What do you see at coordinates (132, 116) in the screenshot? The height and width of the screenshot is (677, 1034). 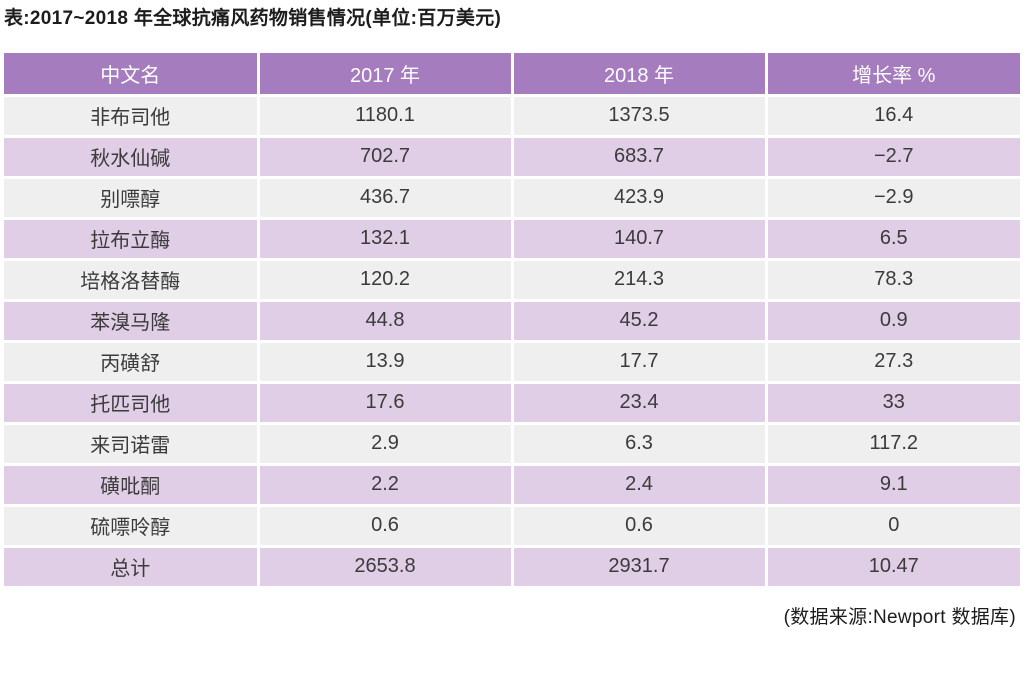 I see `drug-name-cell: 非布司他` at bounding box center [132, 116].